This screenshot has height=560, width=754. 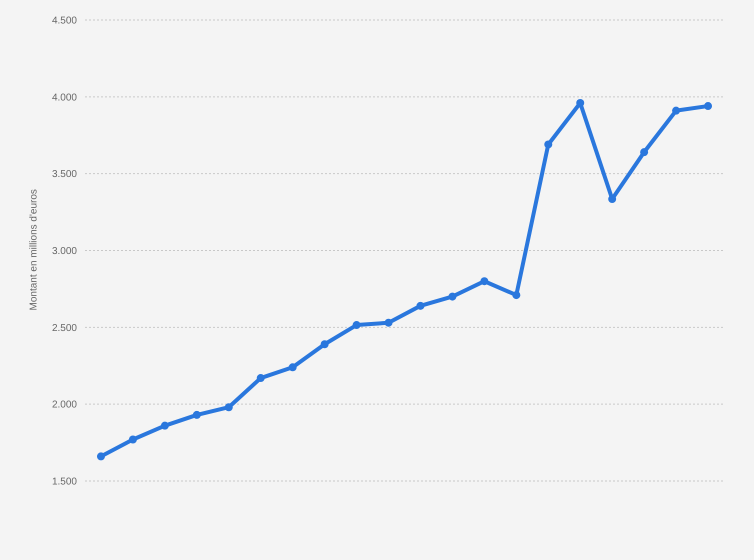 What do you see at coordinates (65, 405) in the screenshot?
I see `y-tick-label: 2.000` at bounding box center [65, 405].